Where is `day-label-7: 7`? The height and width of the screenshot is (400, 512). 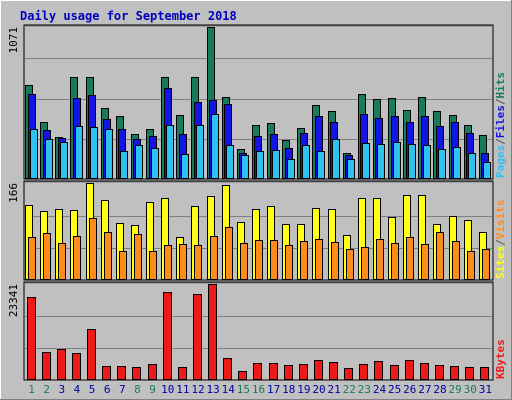
day-label-7: 7 is located at coordinates (122, 389).